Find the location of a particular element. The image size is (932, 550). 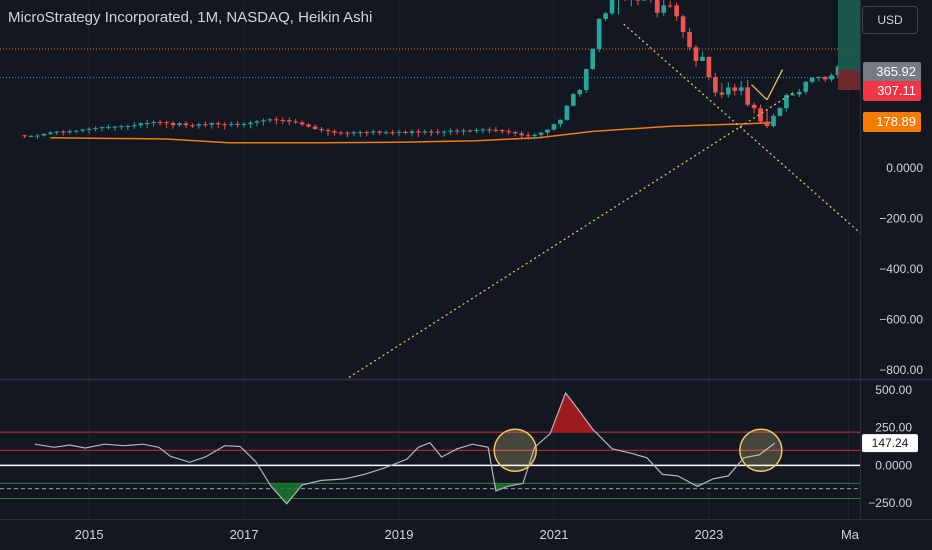

highlight-circle is located at coordinates (761, 450).